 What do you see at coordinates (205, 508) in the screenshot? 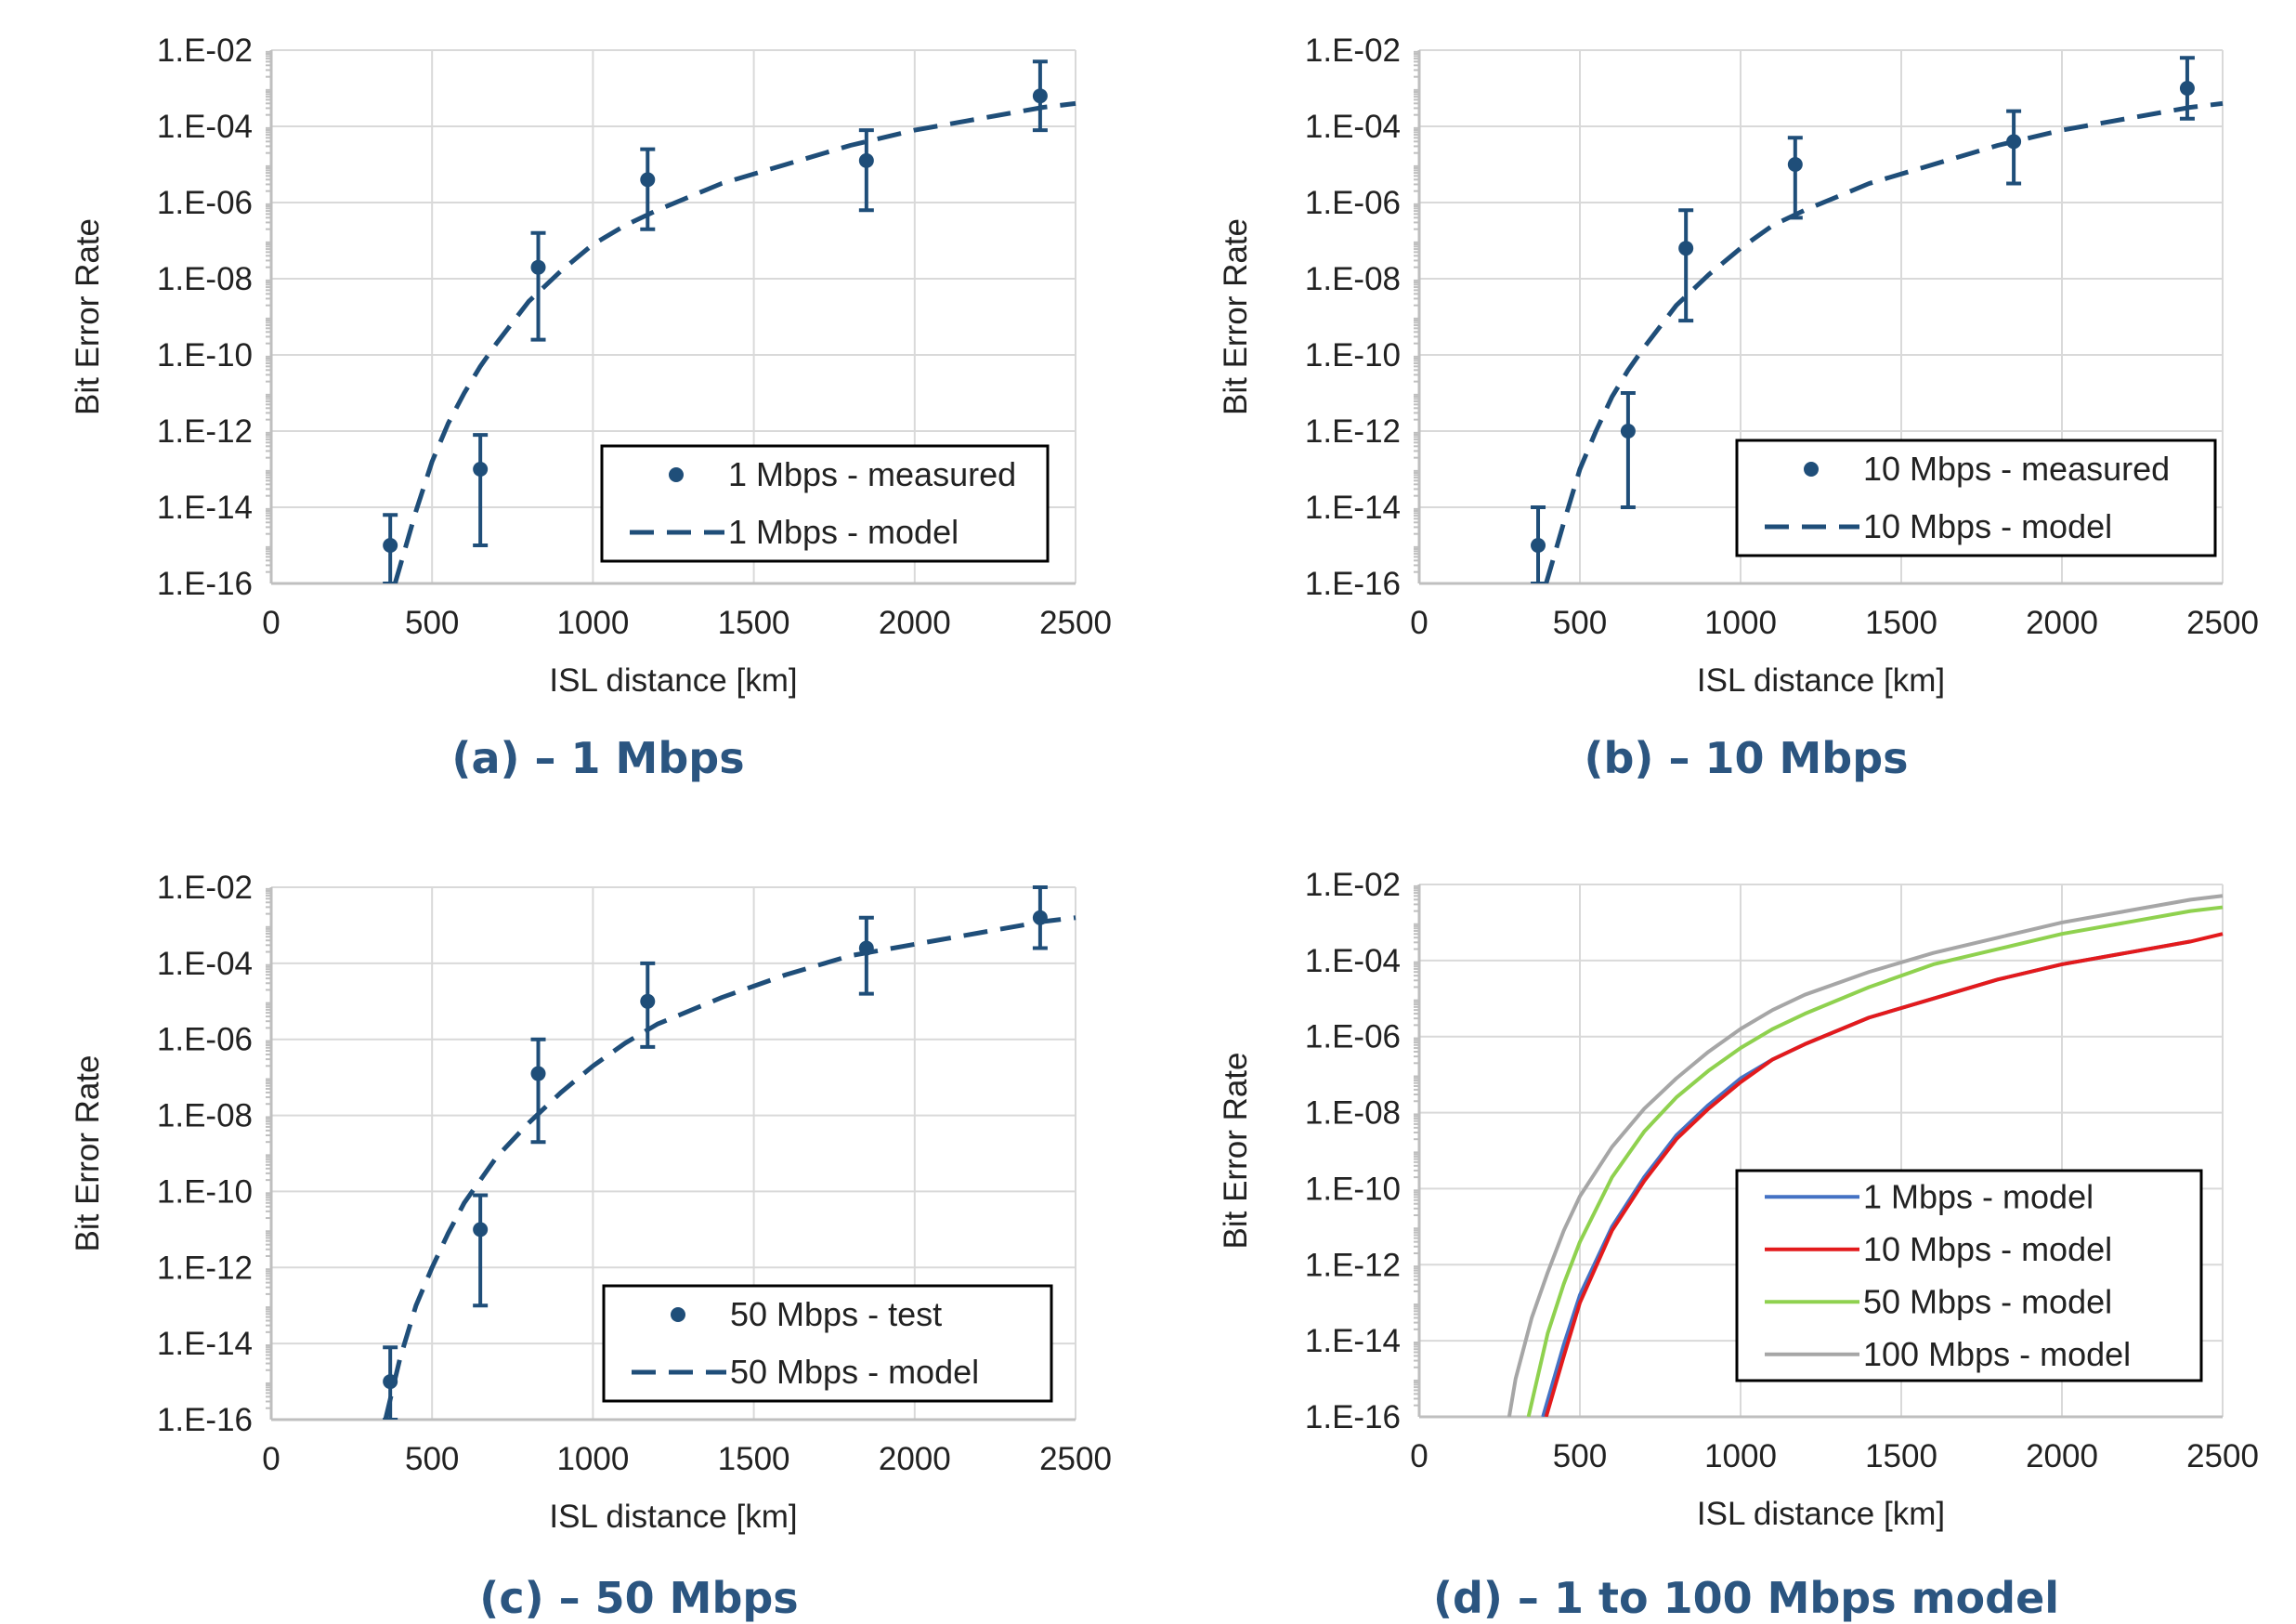
I see `y-tick-label: 1.E-14` at bounding box center [205, 508].